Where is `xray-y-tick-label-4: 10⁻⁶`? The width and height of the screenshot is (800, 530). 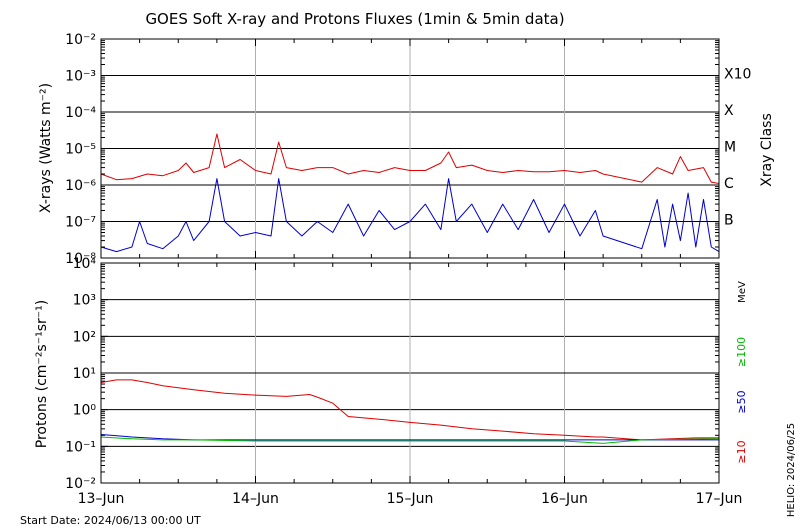 xray-y-tick-label-4: 10⁻⁶ is located at coordinates (80, 186).